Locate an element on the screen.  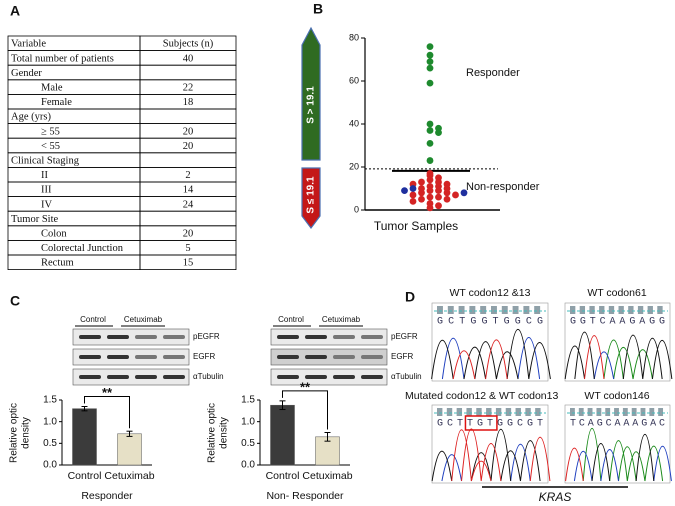
sequence-title: WT codon146 is located at coordinates (616, 396).